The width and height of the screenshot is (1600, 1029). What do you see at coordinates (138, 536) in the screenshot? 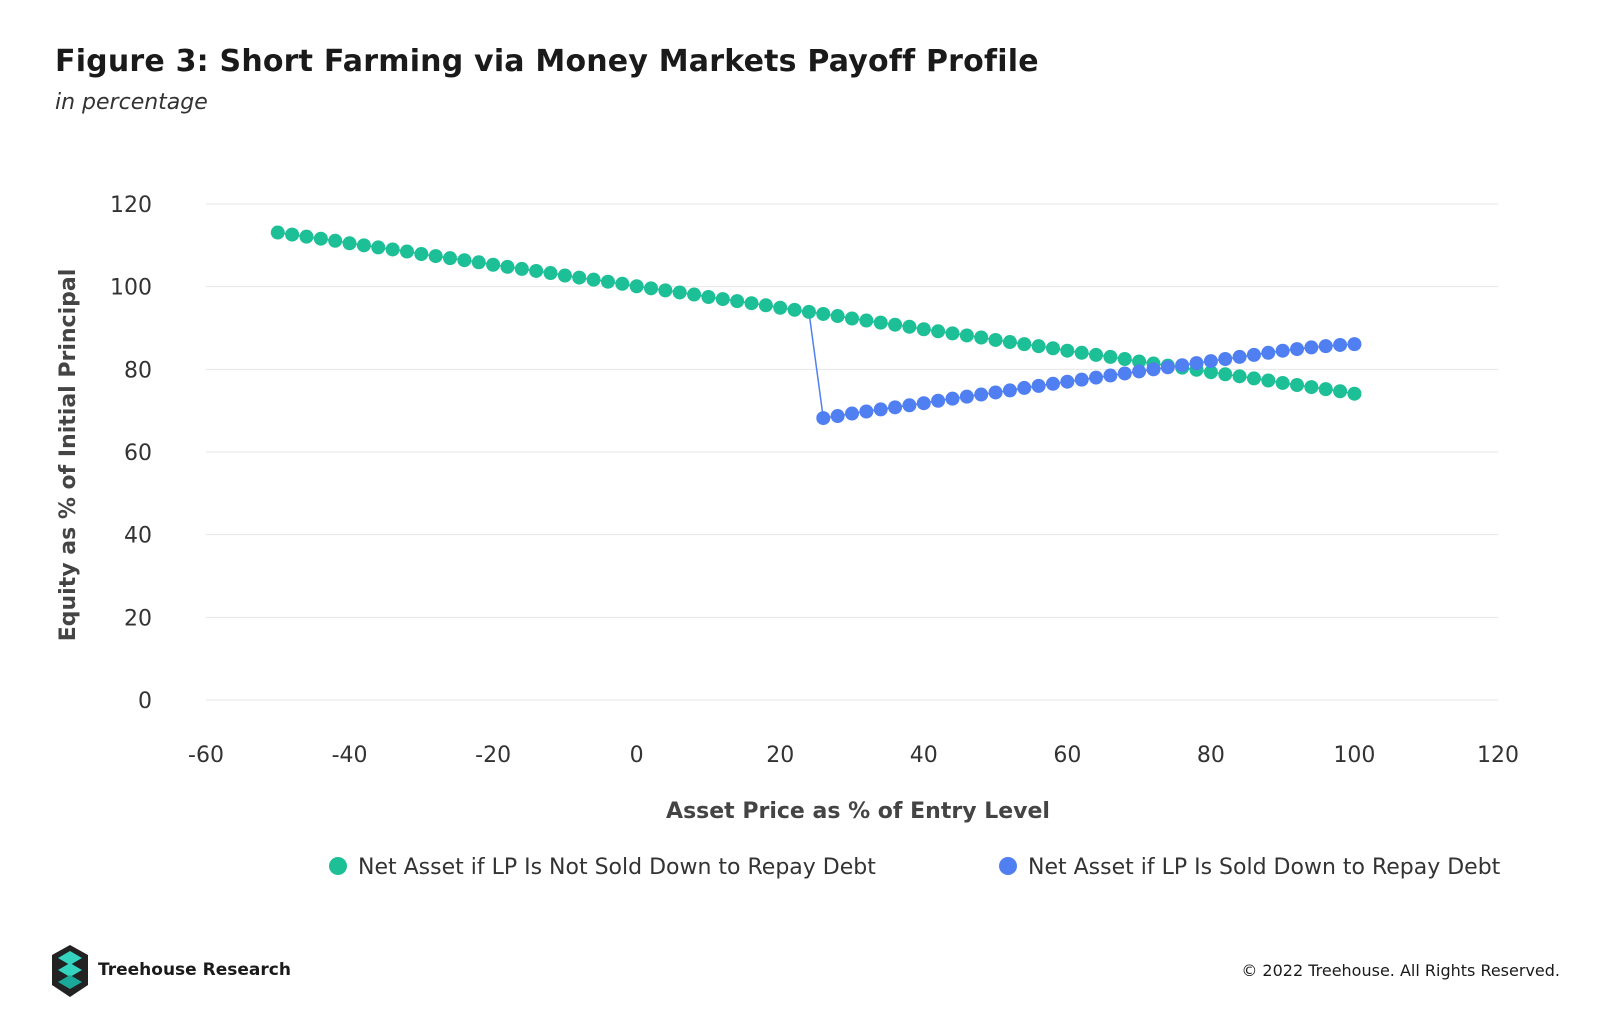
I see `y-tick-label: 40` at bounding box center [138, 536].